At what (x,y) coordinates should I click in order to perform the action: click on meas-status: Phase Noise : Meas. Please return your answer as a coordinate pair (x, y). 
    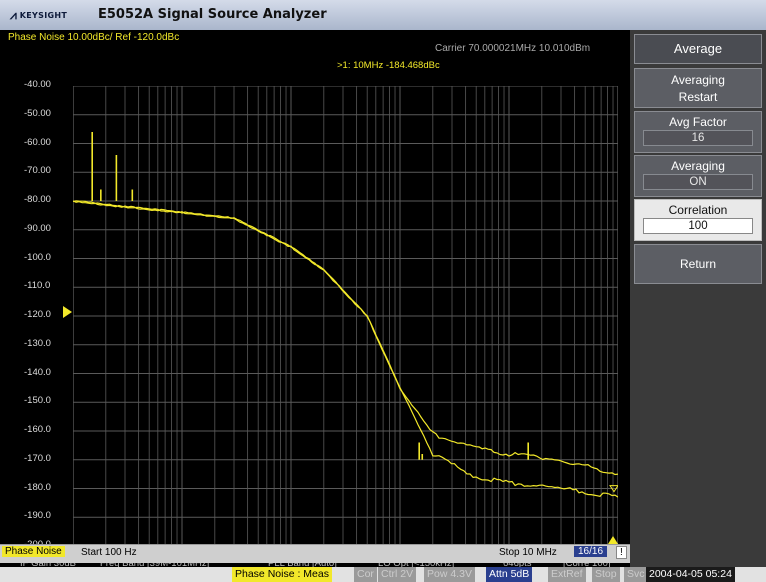
    Looking at the image, I should click on (282, 574).